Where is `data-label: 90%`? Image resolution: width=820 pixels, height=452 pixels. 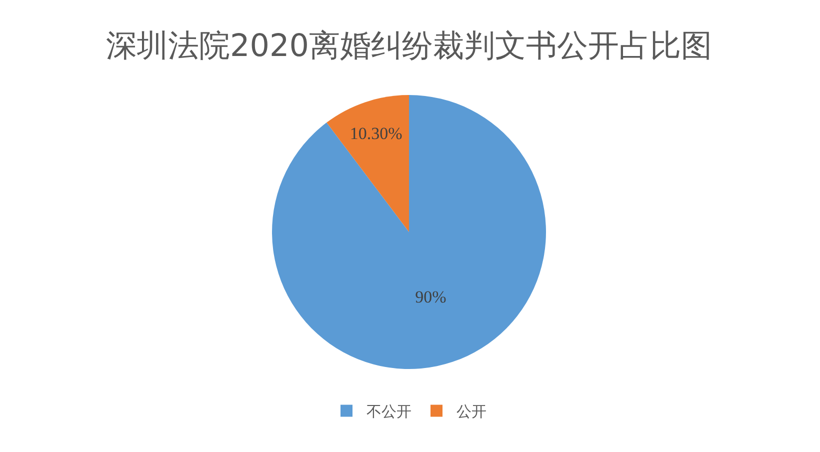 data-label: 90% is located at coordinates (430, 296).